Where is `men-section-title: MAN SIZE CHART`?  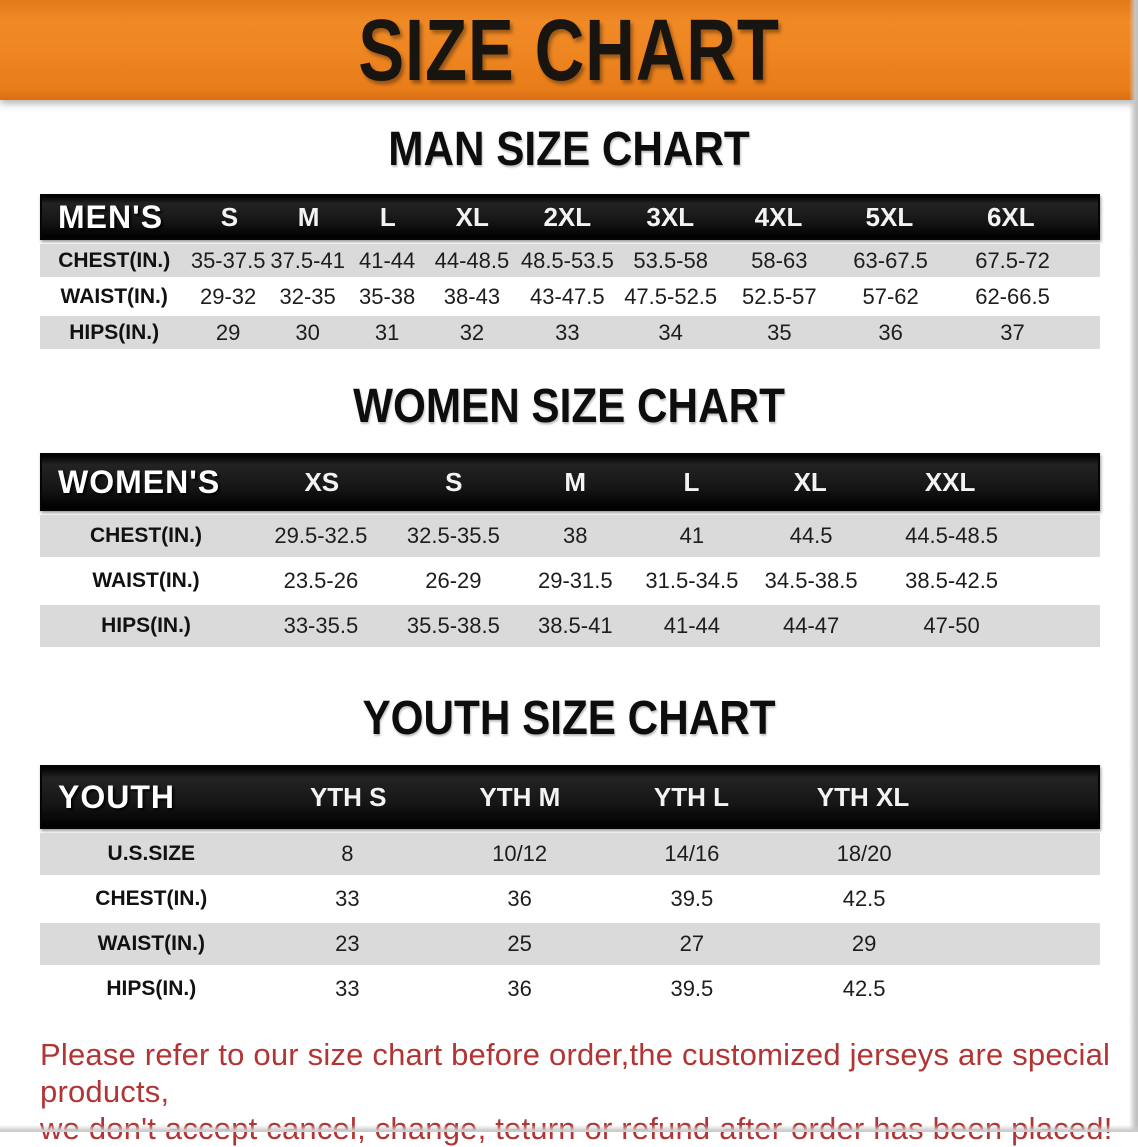 men-section-title: MAN SIZE CHART is located at coordinates (569, 149).